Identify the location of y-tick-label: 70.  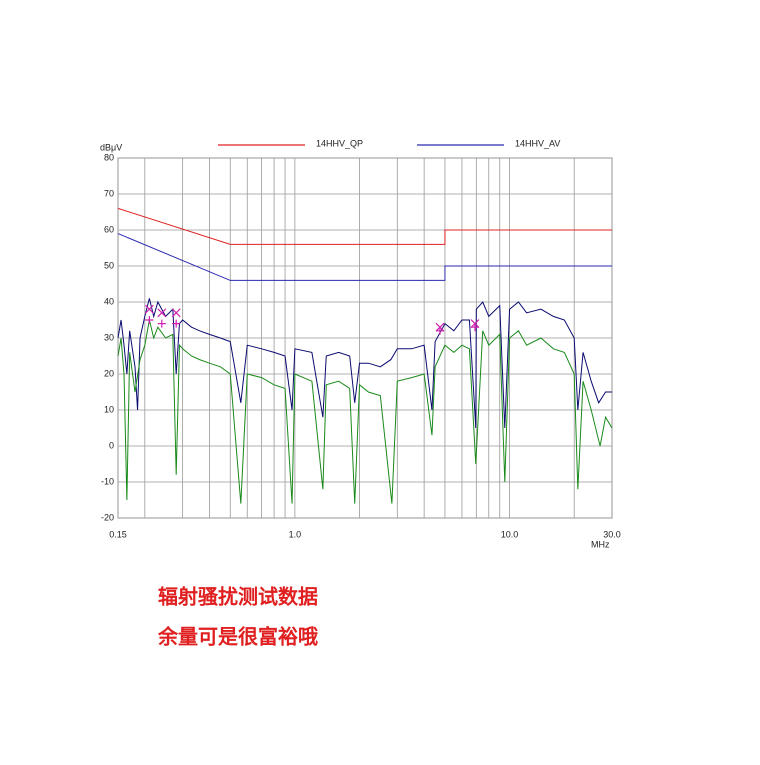
(109, 193).